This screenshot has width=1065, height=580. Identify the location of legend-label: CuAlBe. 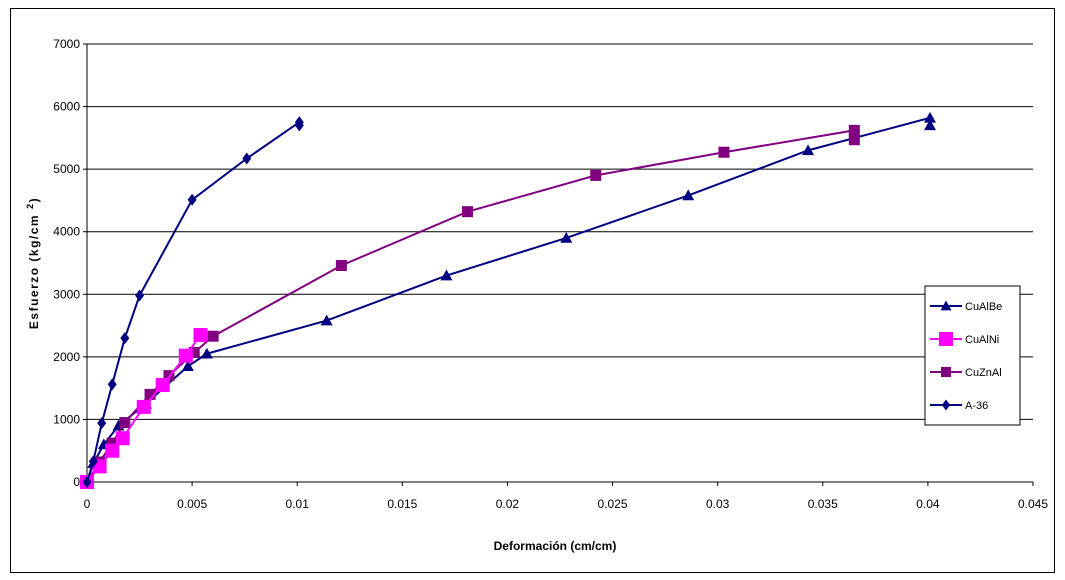
(983, 307).